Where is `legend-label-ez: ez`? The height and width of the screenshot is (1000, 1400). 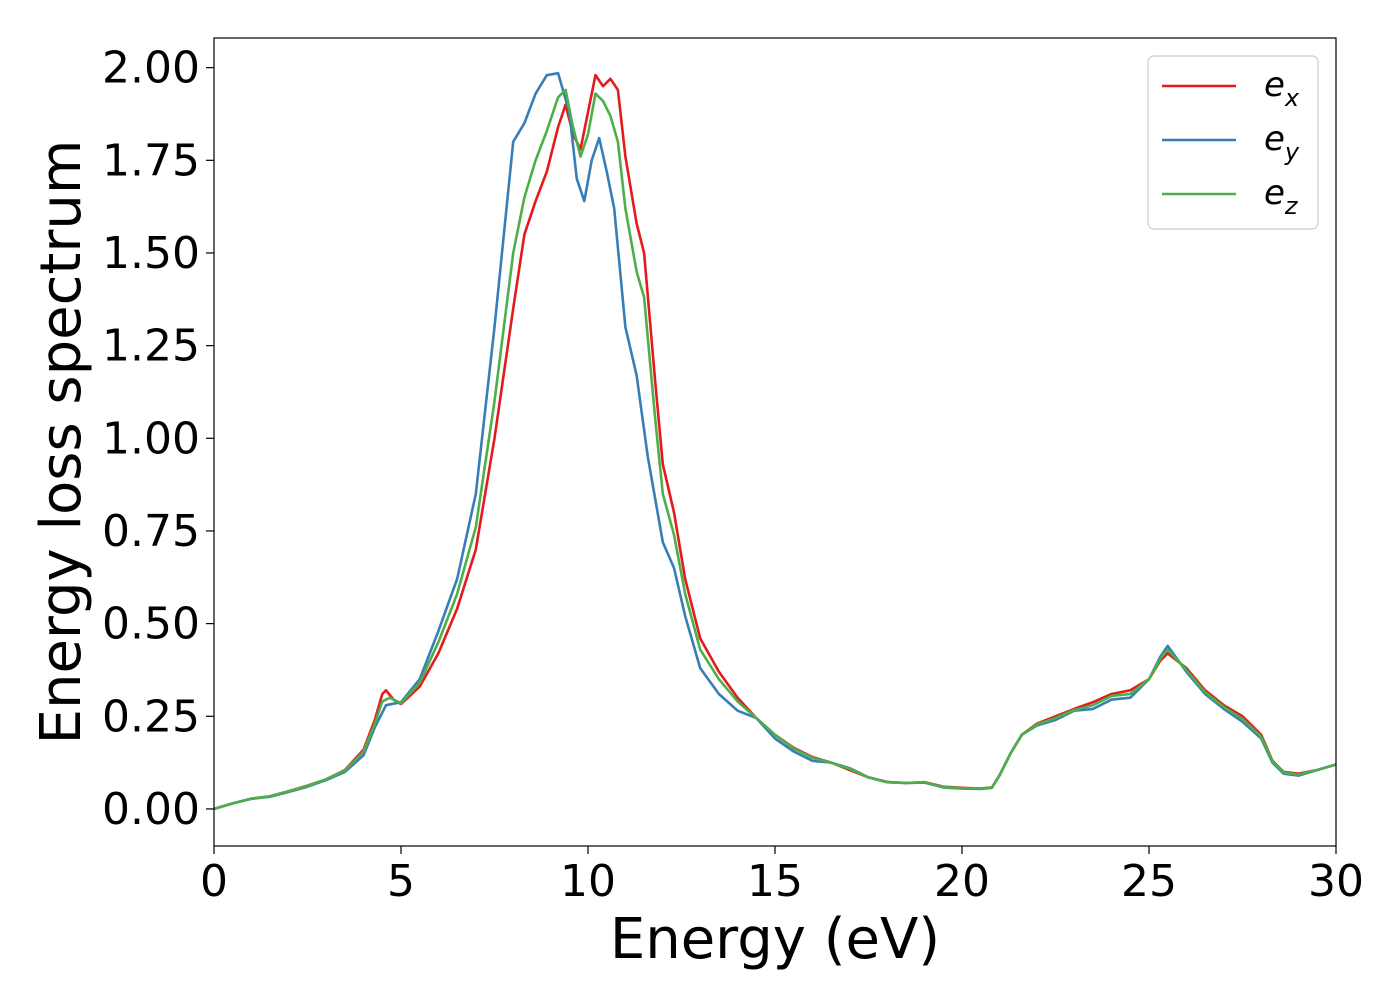 legend-label-ez: ez is located at coordinates (1281, 196).